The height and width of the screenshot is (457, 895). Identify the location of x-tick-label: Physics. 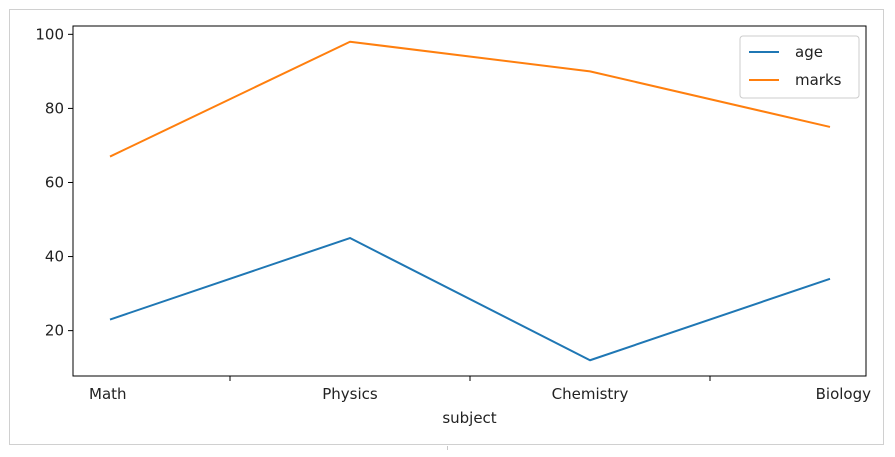
(350, 394).